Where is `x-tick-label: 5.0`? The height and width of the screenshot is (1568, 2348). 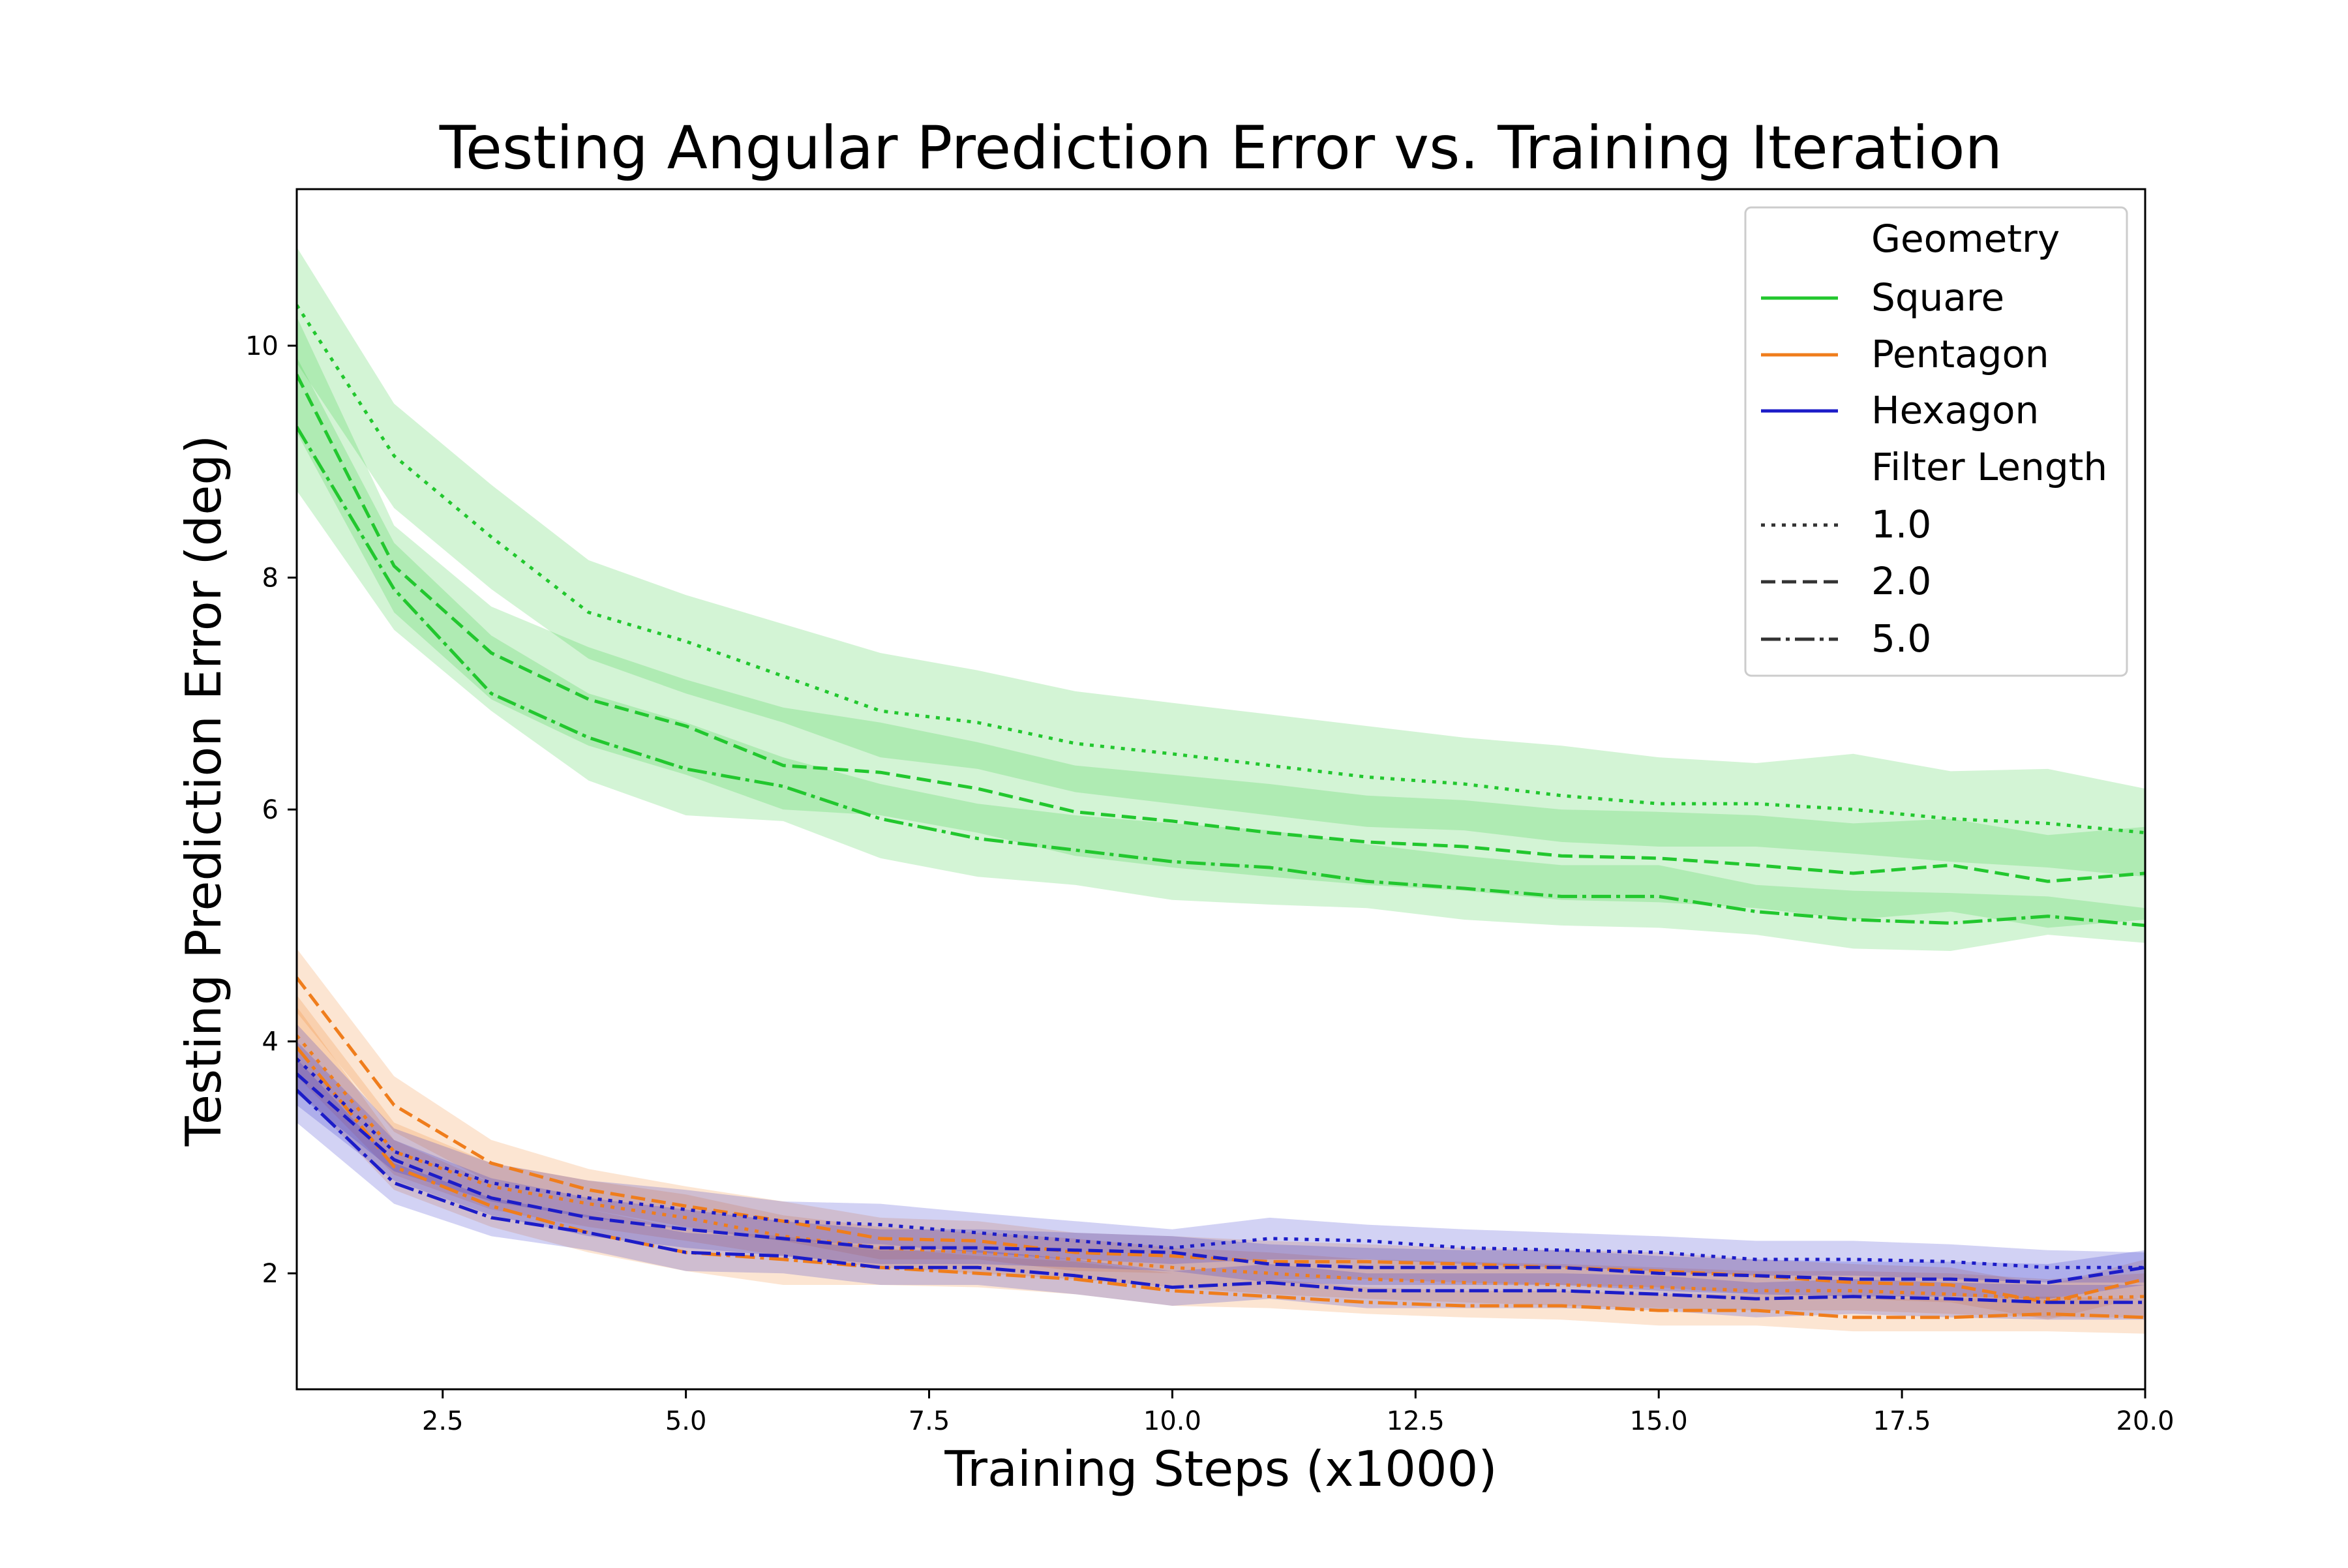
x-tick-label: 5.0 is located at coordinates (686, 1421).